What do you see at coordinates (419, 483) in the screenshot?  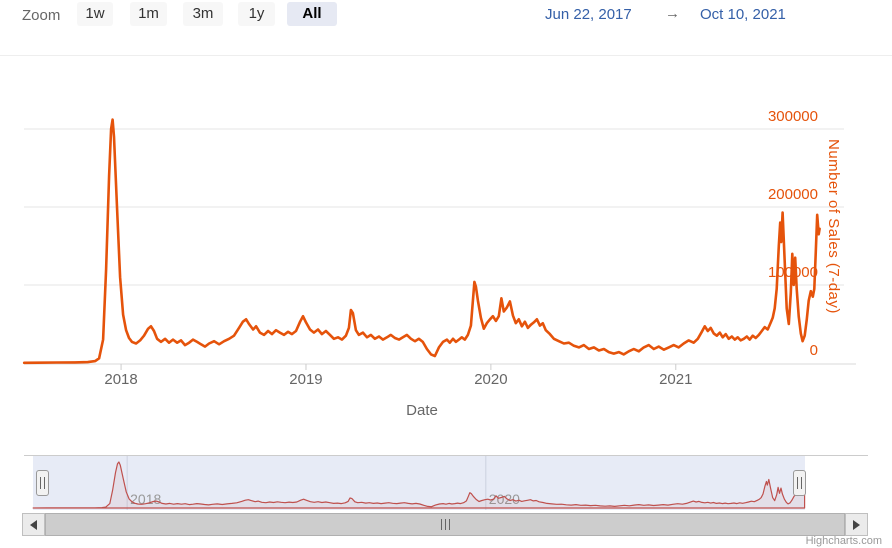 I see `navigator-mask` at bounding box center [419, 483].